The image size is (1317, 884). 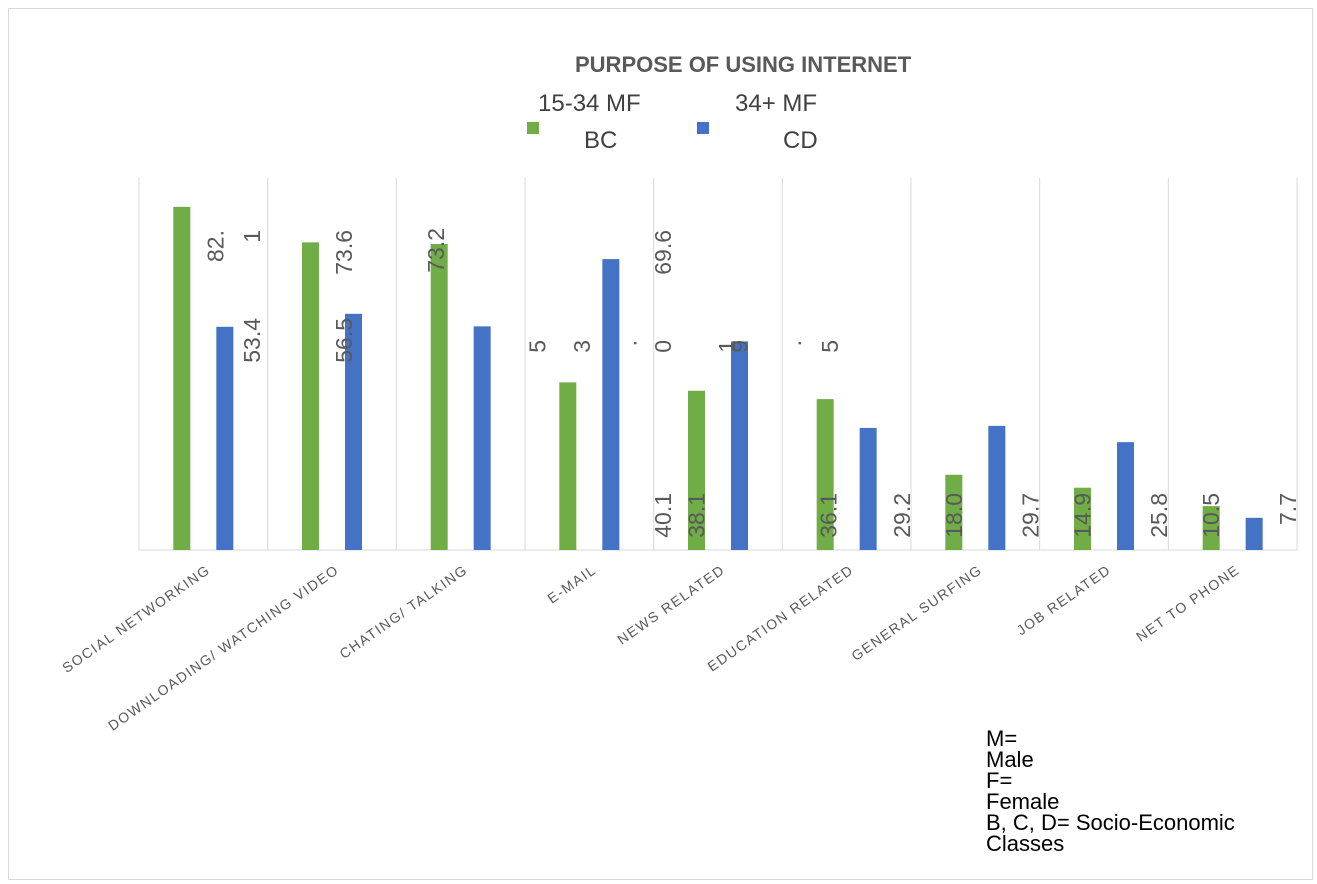 What do you see at coordinates (403, 611) in the screenshot?
I see `category-label: CHATING/ TALKING` at bounding box center [403, 611].